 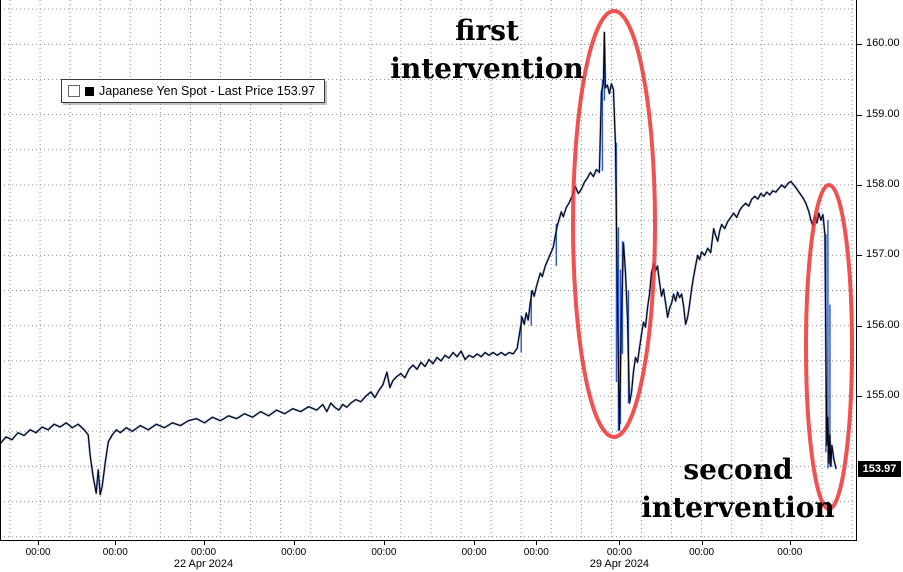 I want to click on legend-series-swatch-icon, so click(x=89, y=91).